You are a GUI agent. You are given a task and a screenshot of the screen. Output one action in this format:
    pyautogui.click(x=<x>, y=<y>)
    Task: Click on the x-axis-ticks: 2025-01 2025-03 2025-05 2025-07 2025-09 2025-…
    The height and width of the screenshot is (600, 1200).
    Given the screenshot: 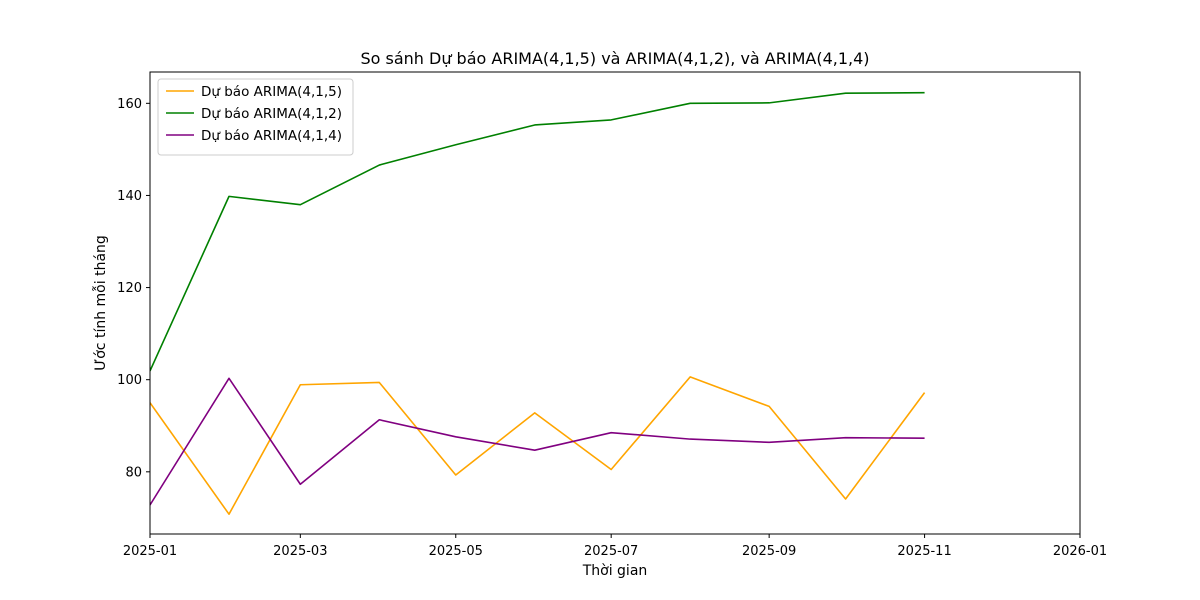 What is the action you would take?
    pyautogui.click(x=615, y=546)
    